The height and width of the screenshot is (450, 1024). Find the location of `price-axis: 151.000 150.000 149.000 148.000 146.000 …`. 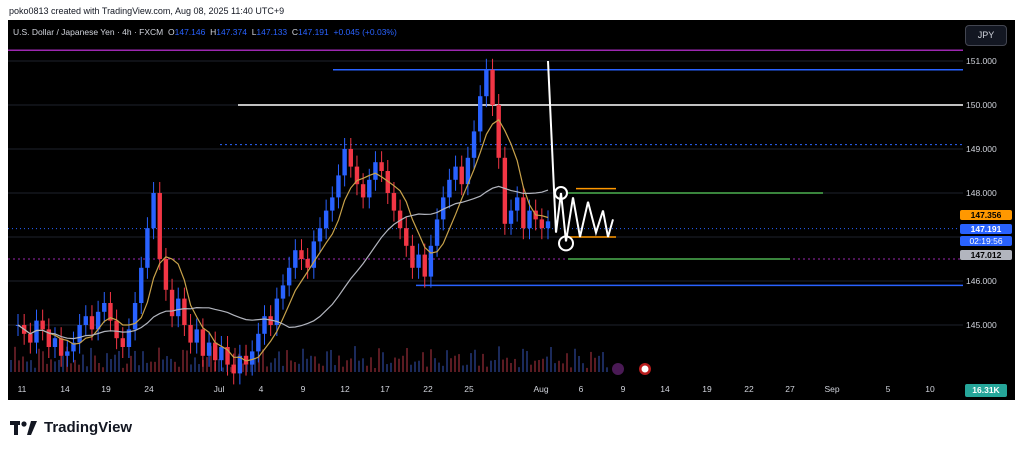

price-axis: 151.000 150.000 149.000 148.000 146.000 … is located at coordinates (987, 213).